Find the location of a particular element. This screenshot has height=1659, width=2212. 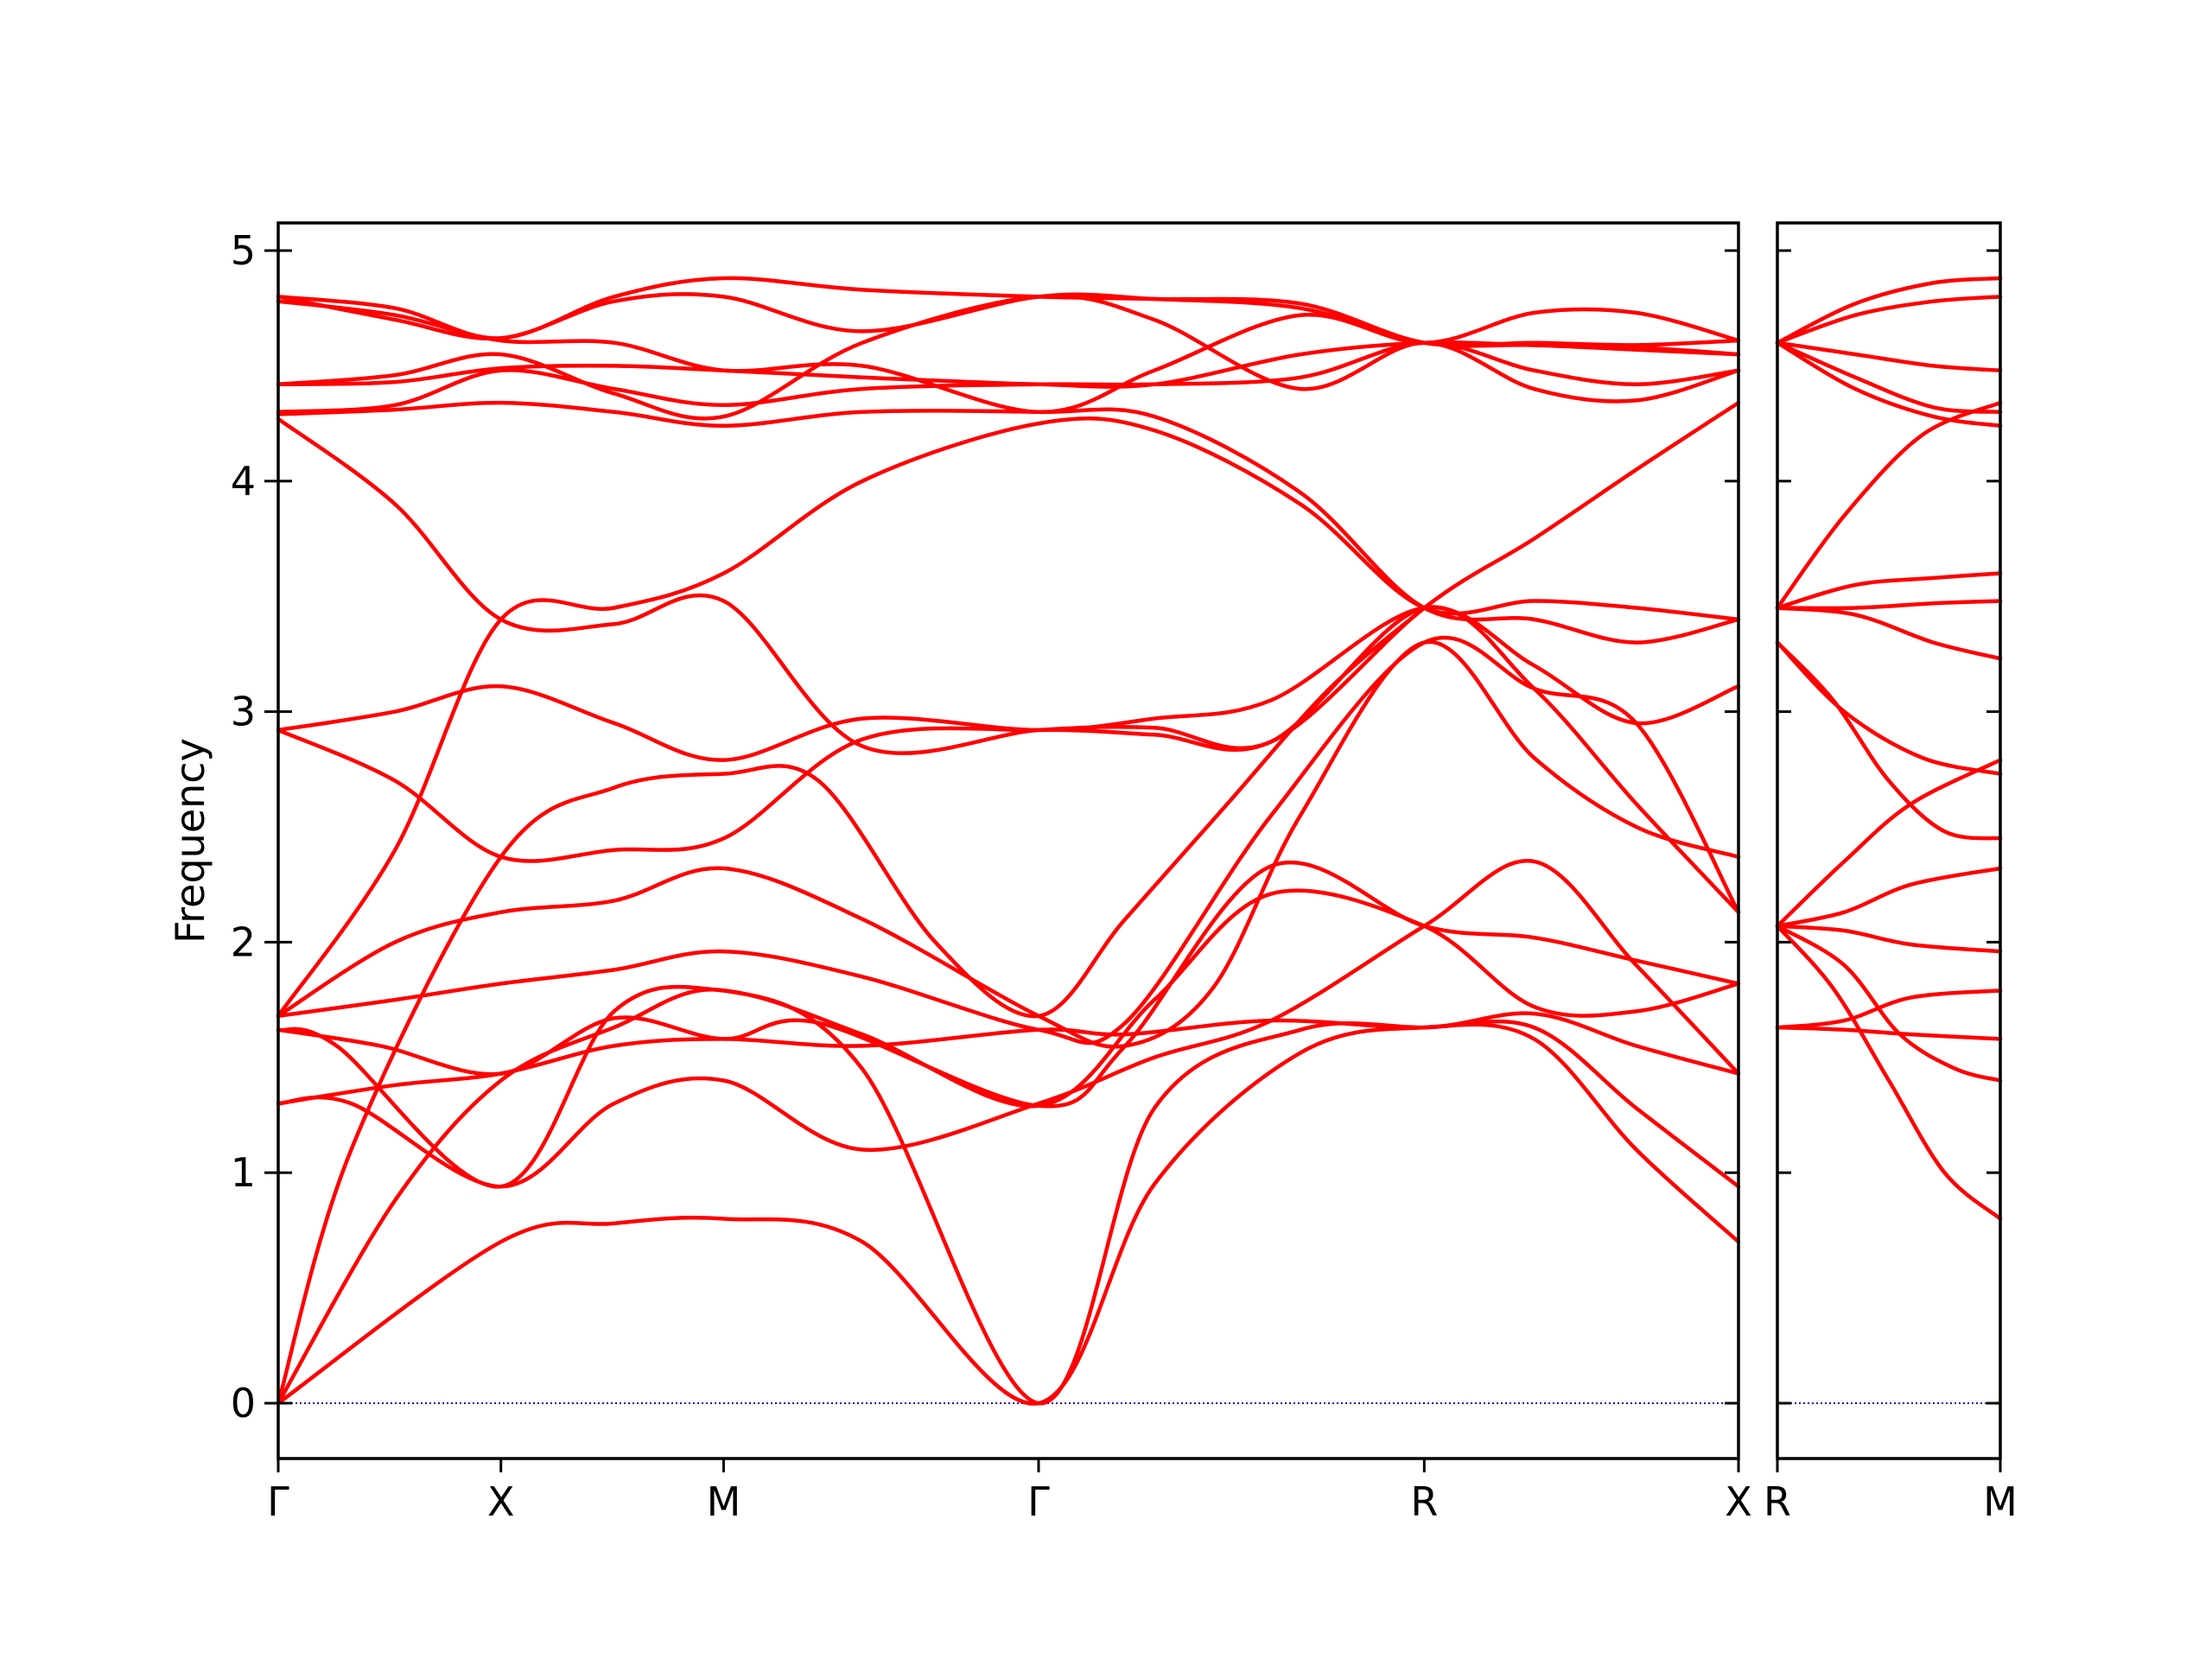

y-tick-label: 2 is located at coordinates (243, 941).